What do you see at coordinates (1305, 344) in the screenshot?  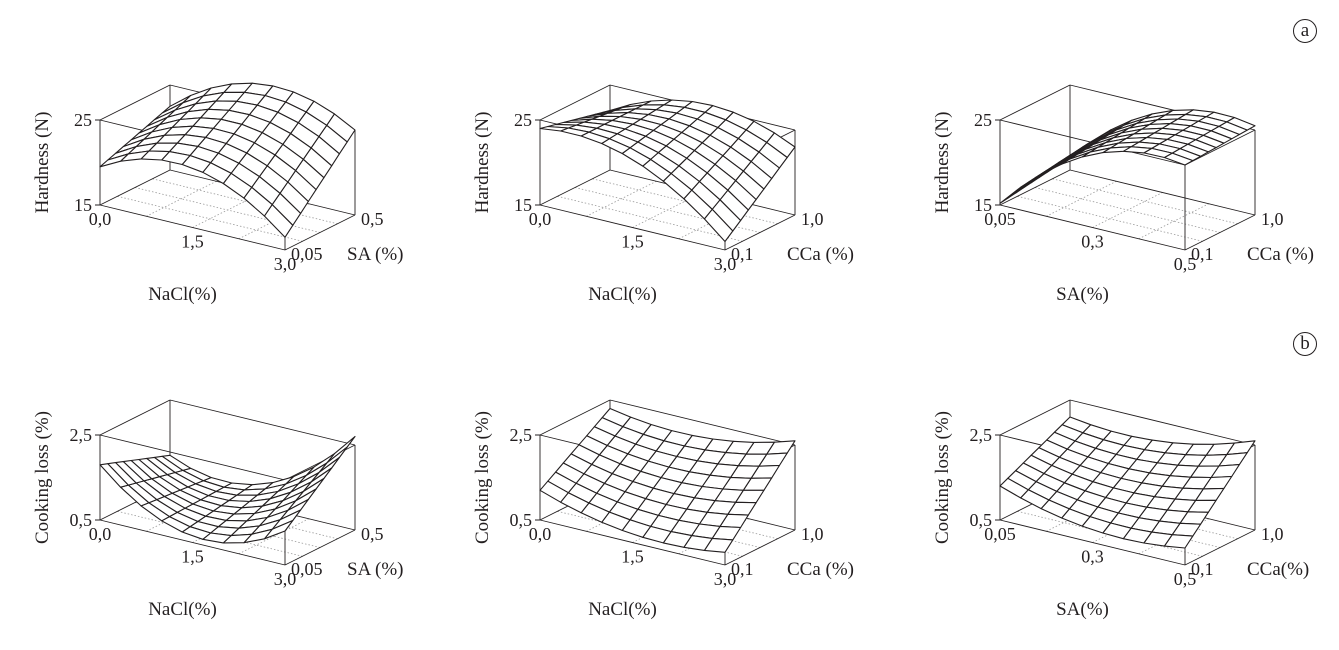 I see `panel-label-b: b` at bounding box center [1305, 344].